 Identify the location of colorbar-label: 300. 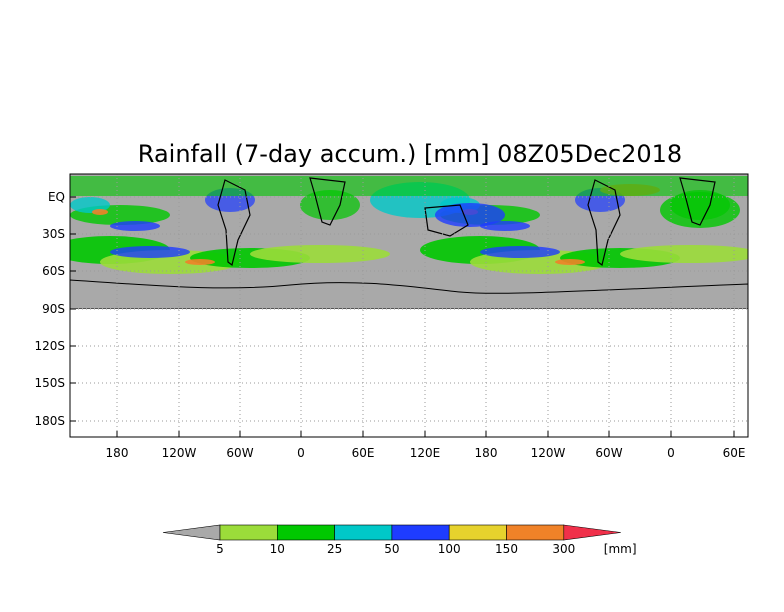
(563, 549).